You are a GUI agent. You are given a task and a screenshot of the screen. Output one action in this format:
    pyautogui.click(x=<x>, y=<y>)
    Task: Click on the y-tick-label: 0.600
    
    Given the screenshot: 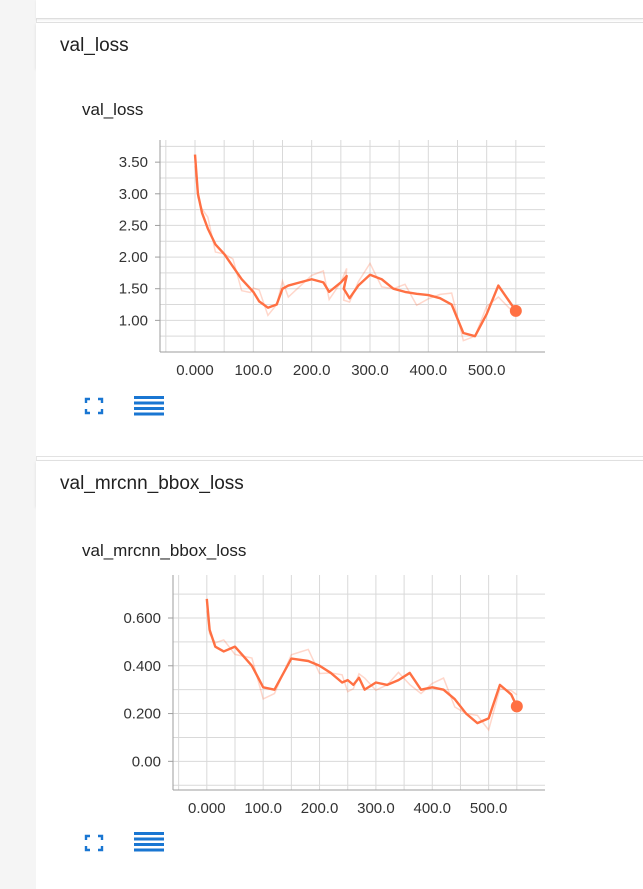 What is the action you would take?
    pyautogui.click(x=142, y=618)
    